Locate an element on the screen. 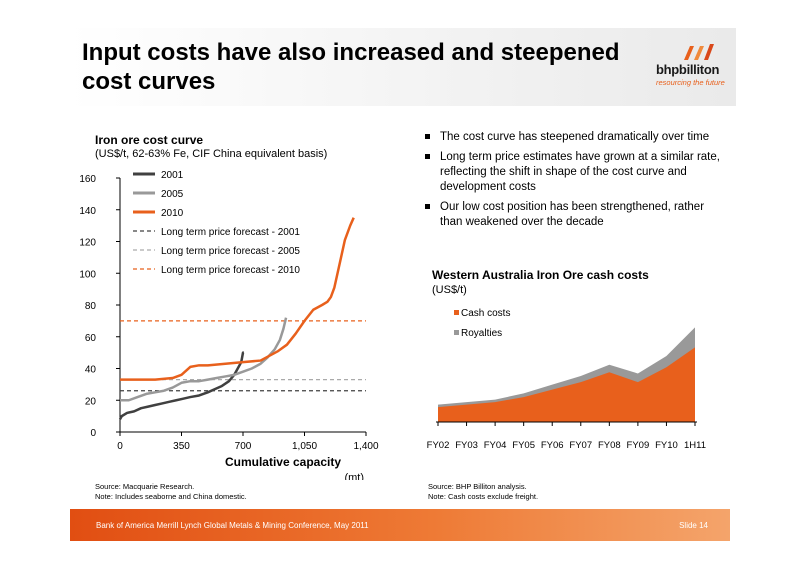 Image resolution: width=800 pixels, height=565 pixels. bhp-logo: bhpbilliton resourcing the future is located at coordinates (692, 67).